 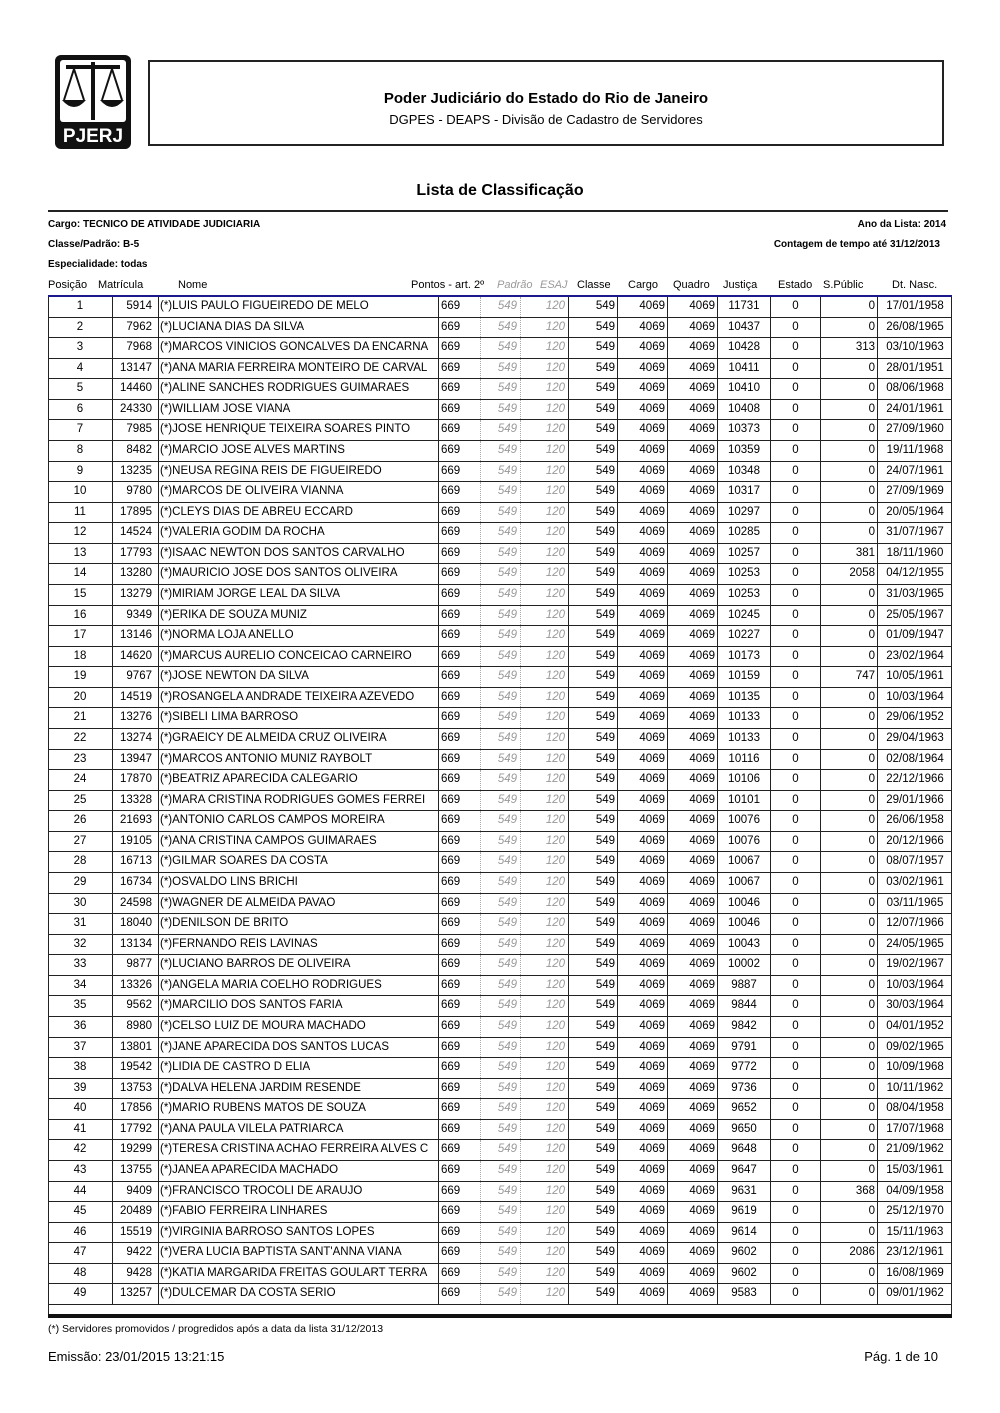 What do you see at coordinates (743, 594) in the screenshot?
I see `cell-justica: 10253` at bounding box center [743, 594].